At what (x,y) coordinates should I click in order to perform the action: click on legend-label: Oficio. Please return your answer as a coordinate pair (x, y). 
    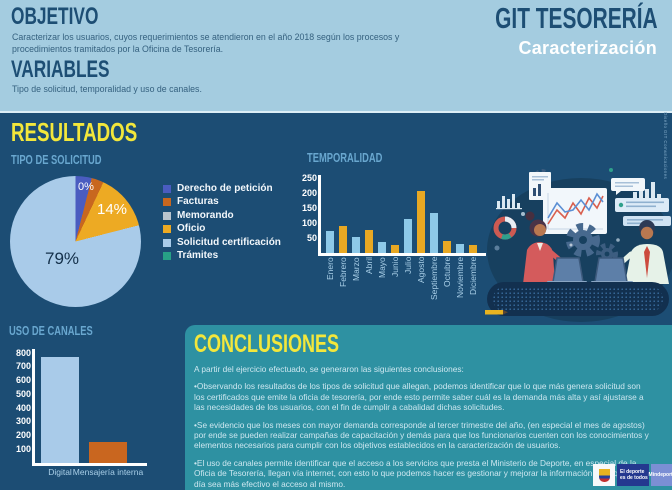
    Looking at the image, I should click on (191, 229).